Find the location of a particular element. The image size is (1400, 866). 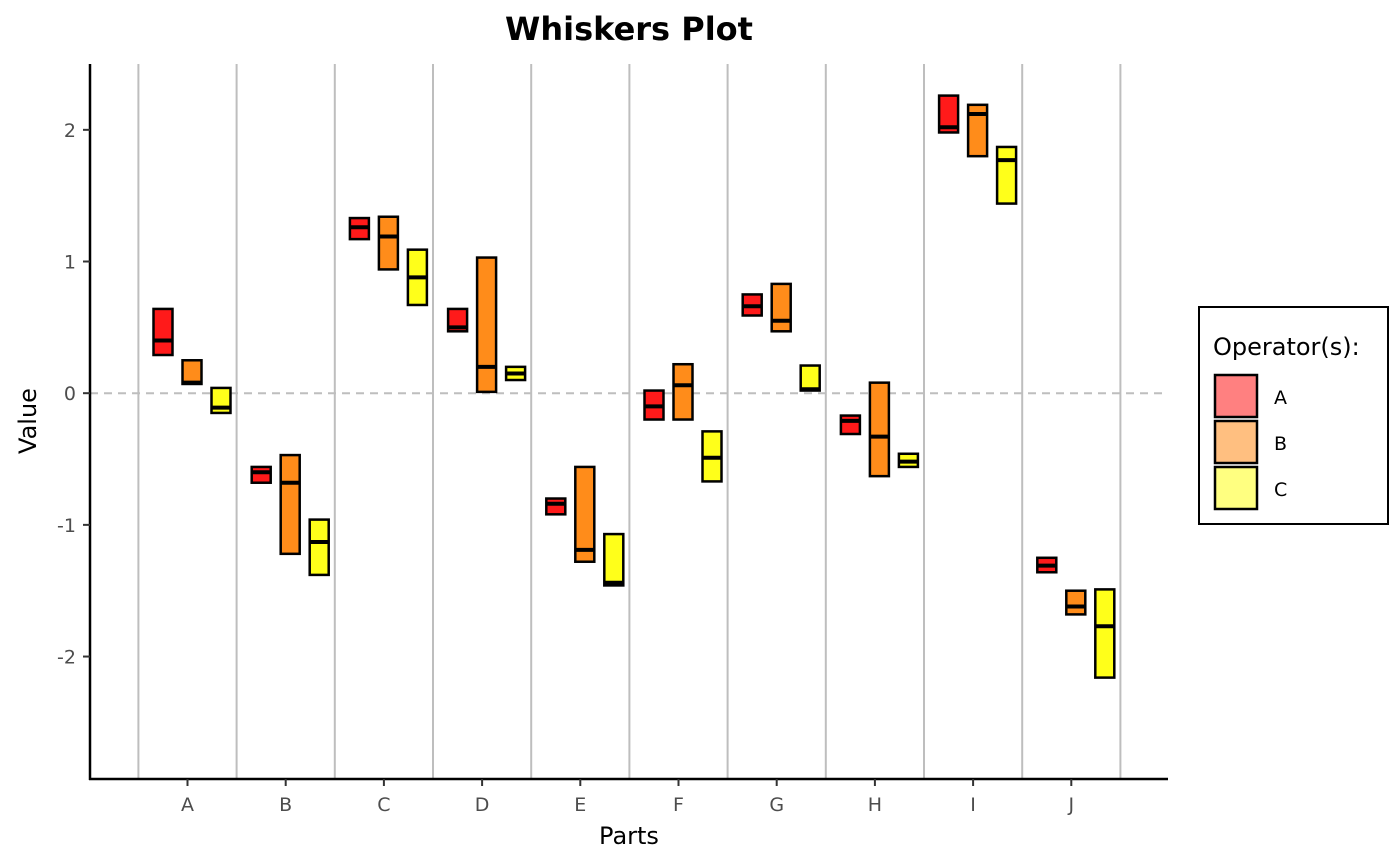

box-d-operator-b is located at coordinates (486, 325).